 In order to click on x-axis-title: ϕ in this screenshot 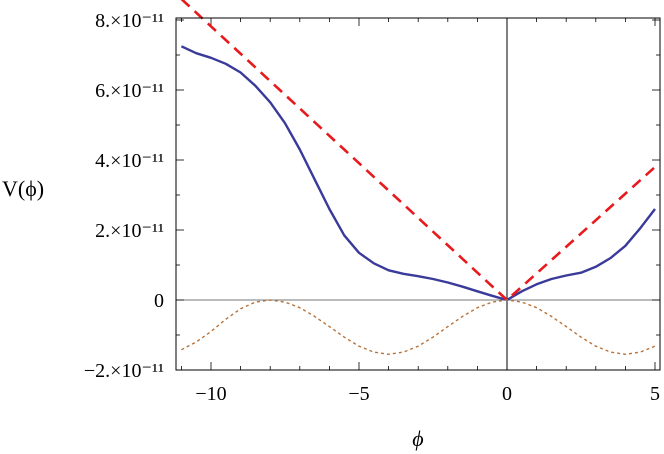, I will do `click(417, 438)`.